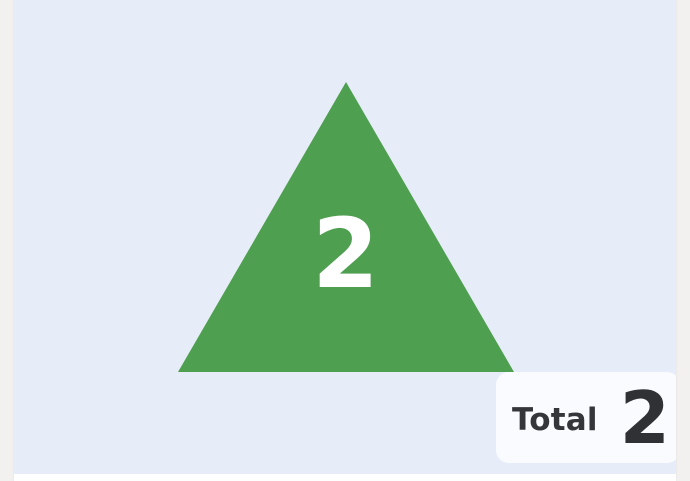 The image size is (690, 481). What do you see at coordinates (7, 240) in the screenshot?
I see `left-side-shade` at bounding box center [7, 240].